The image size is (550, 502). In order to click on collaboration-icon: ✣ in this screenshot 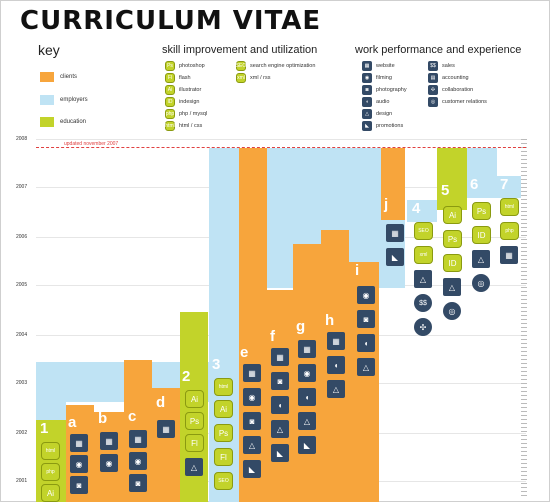, I will do `click(423, 327)`.